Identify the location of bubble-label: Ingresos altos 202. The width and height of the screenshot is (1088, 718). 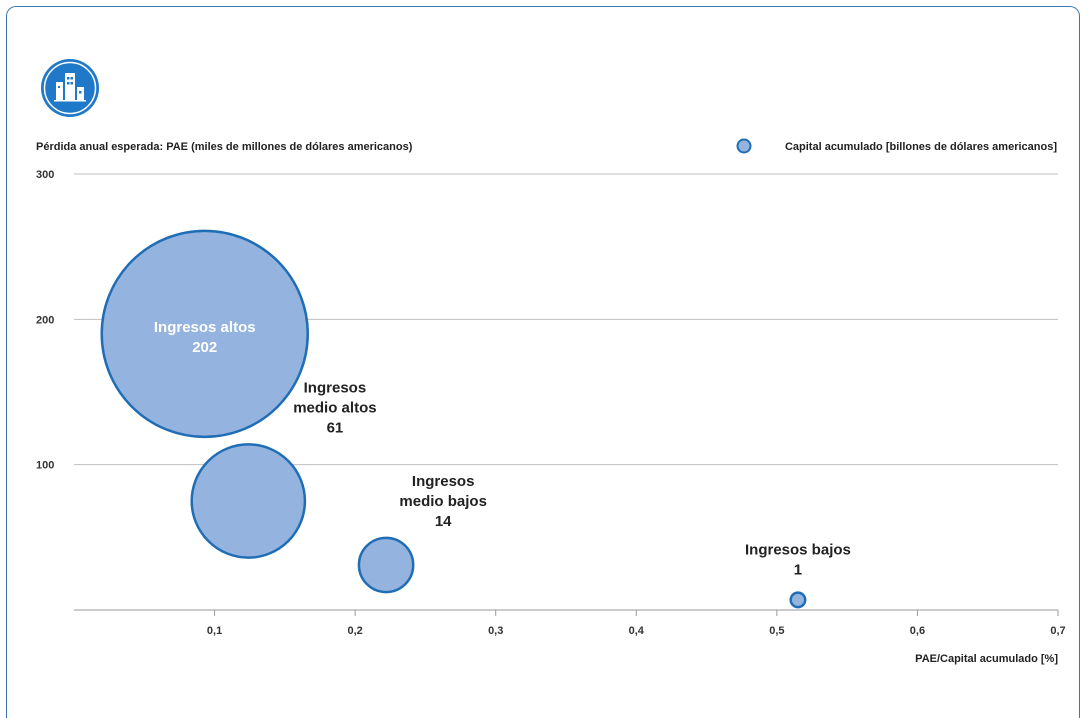
(205, 337).